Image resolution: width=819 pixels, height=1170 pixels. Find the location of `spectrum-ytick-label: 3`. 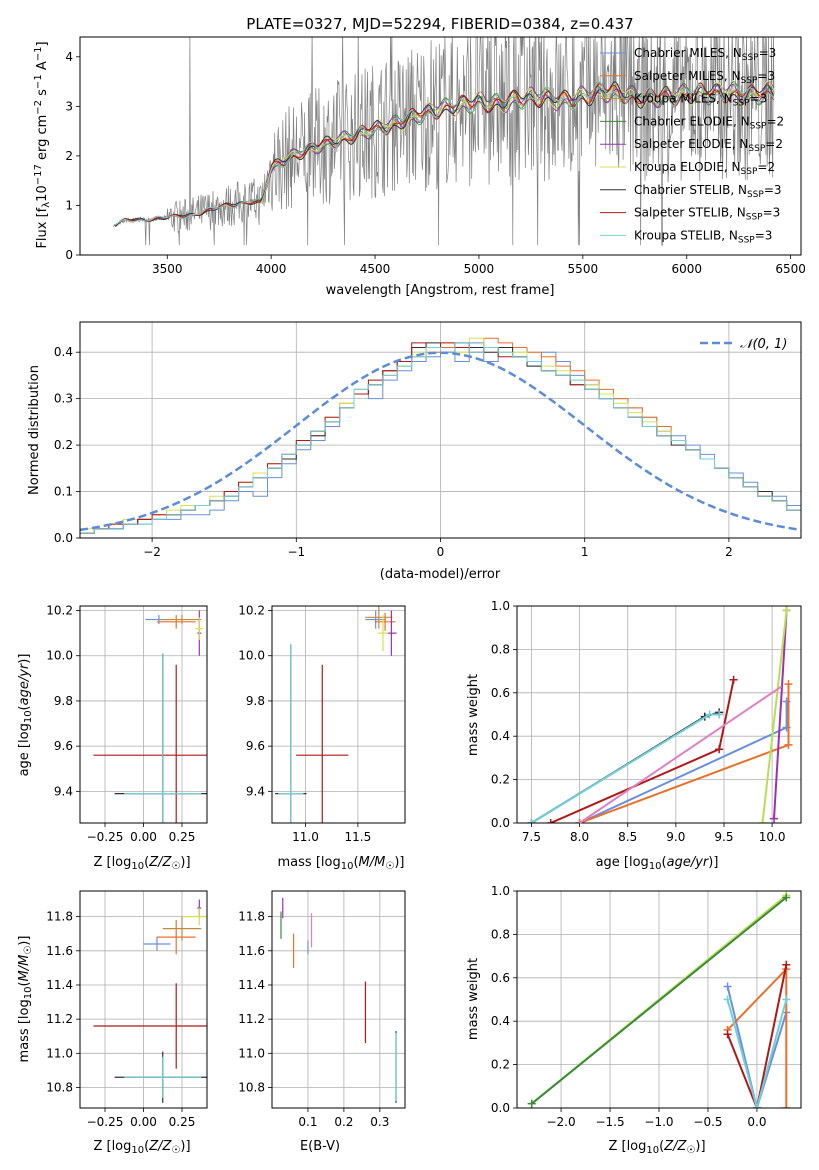

spectrum-ytick-label: 3 is located at coordinates (69, 106).